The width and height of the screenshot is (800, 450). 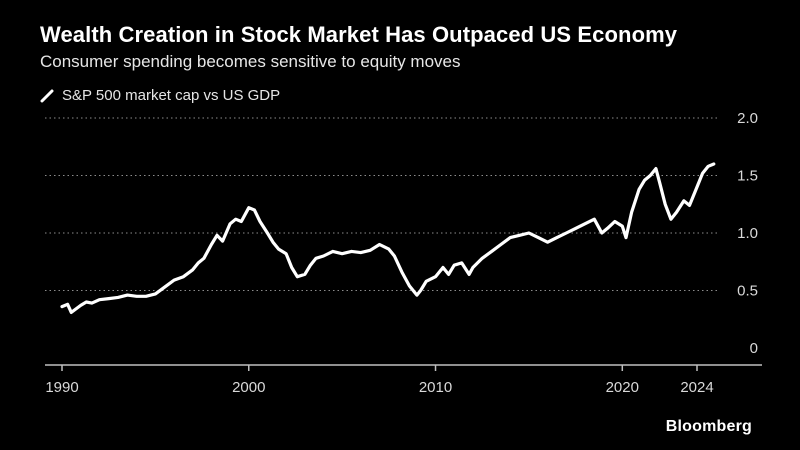 I want to click on y-tick-label: 1.5, so click(x=747, y=176).